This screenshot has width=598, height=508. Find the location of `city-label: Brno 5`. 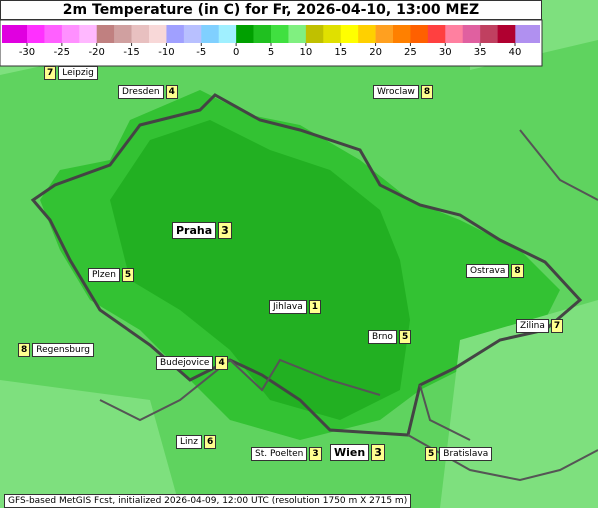

city-label: Brno 5 is located at coordinates (390, 337).